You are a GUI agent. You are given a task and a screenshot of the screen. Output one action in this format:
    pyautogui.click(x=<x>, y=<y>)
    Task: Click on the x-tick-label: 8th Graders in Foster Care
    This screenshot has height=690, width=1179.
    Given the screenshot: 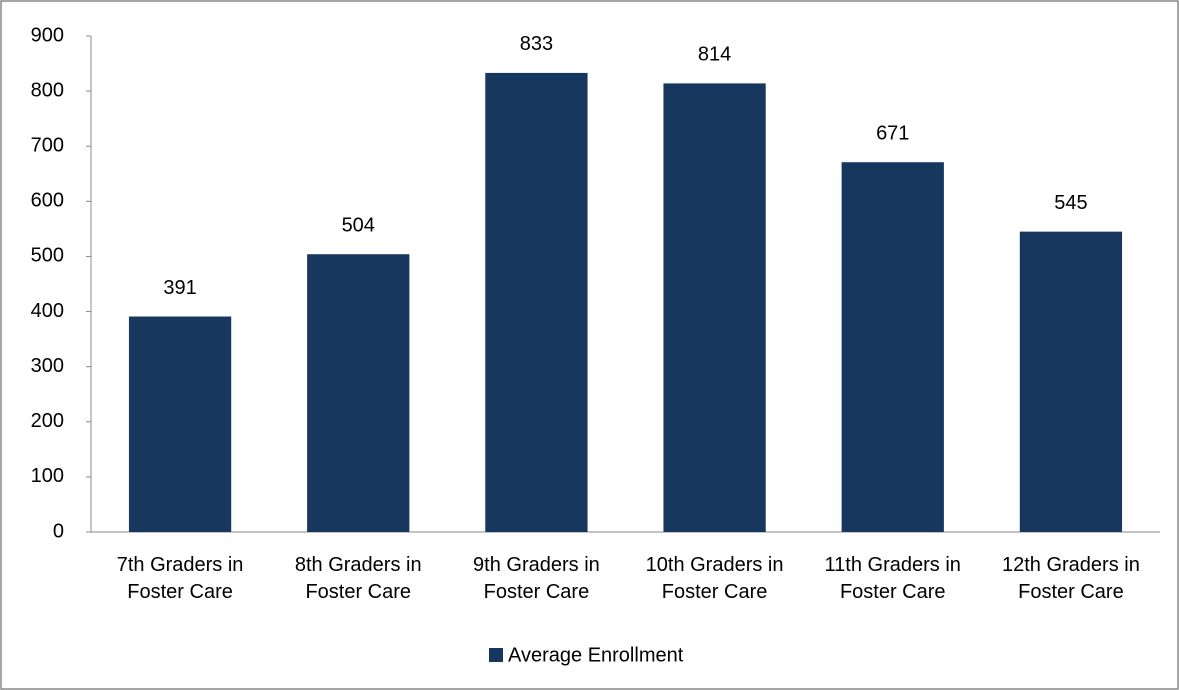 What is the action you would take?
    pyautogui.click(x=358, y=578)
    